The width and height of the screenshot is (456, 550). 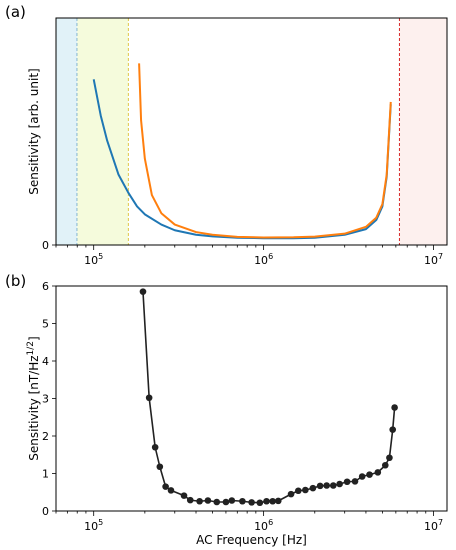 I want to click on y-tick-label: 4, so click(x=45, y=361).